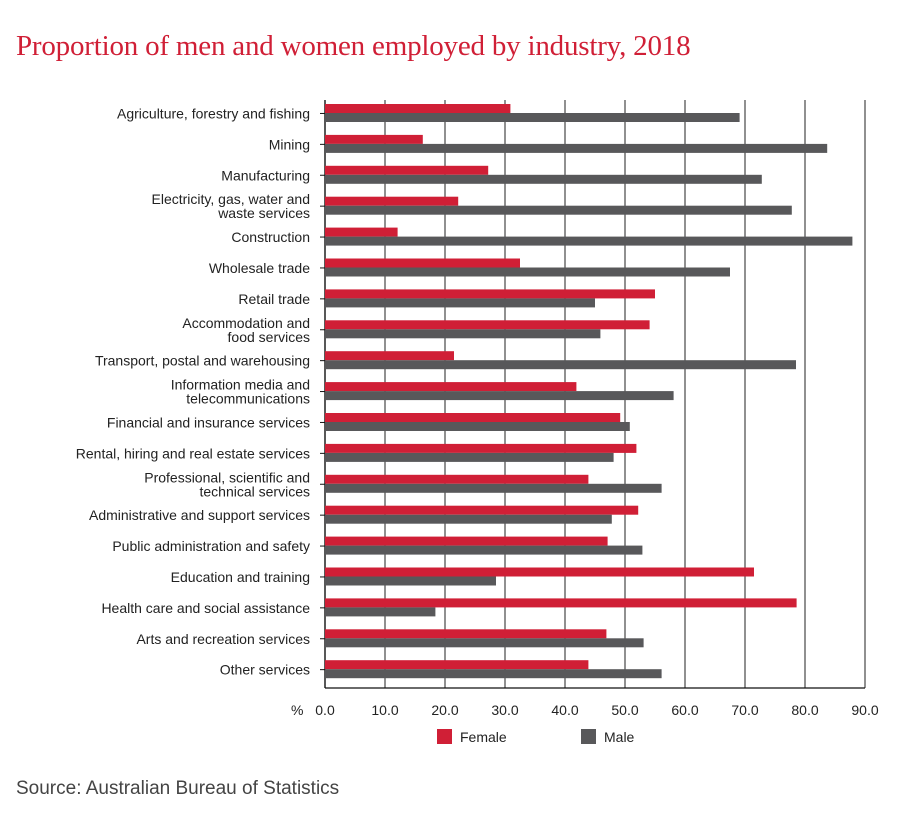 This screenshot has height=829, width=912. I want to click on category-label: Information media and telecommunications, so click(240, 392).